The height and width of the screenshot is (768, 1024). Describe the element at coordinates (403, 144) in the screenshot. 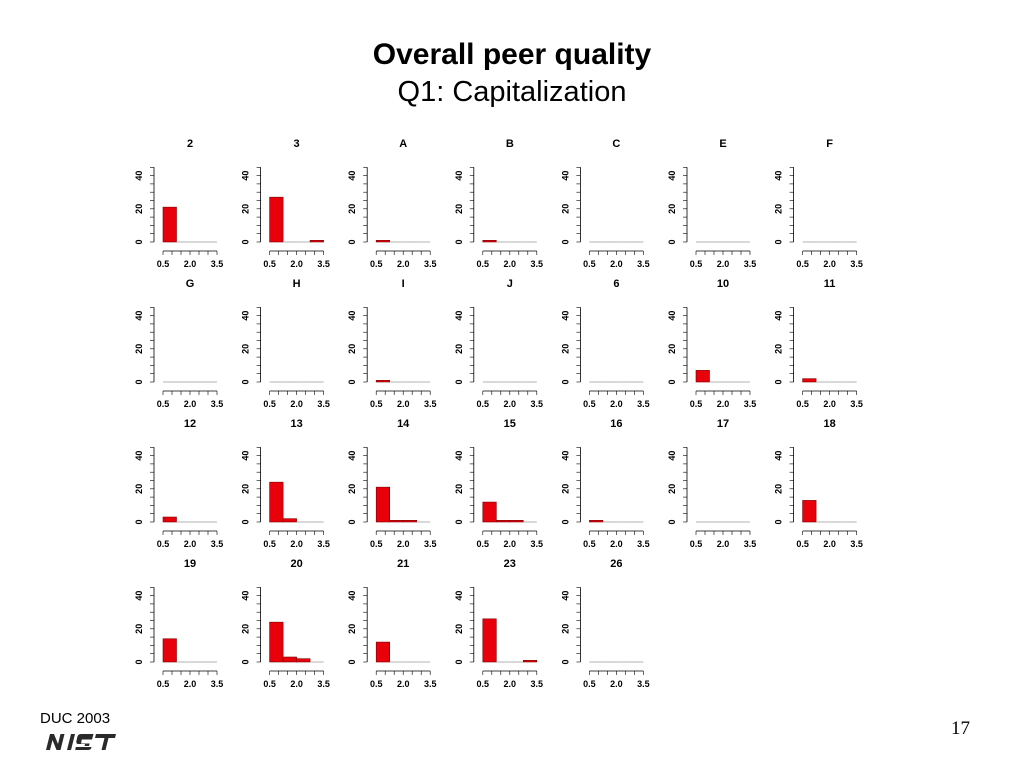

I see `panel-title: A` at that location.